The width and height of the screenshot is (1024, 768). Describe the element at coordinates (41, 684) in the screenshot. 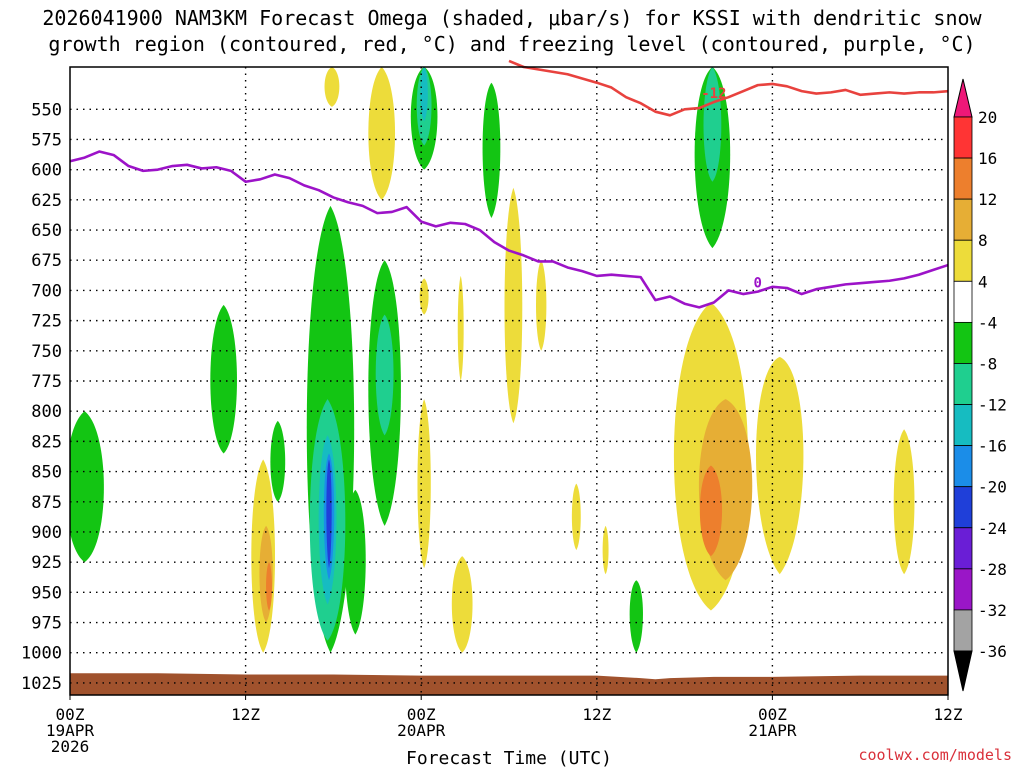

I see `y-tick-label: 1025` at that location.